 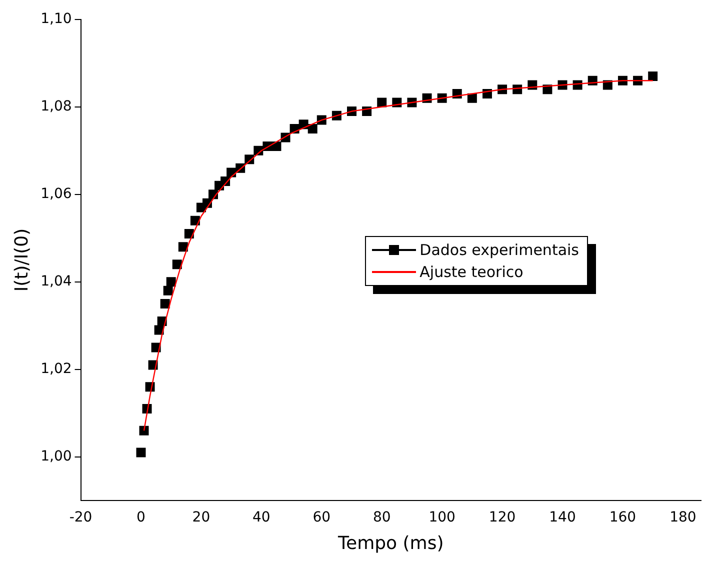 What do you see at coordinates (472, 272) in the screenshot?
I see `legend-label: Ajuste teorico` at bounding box center [472, 272].